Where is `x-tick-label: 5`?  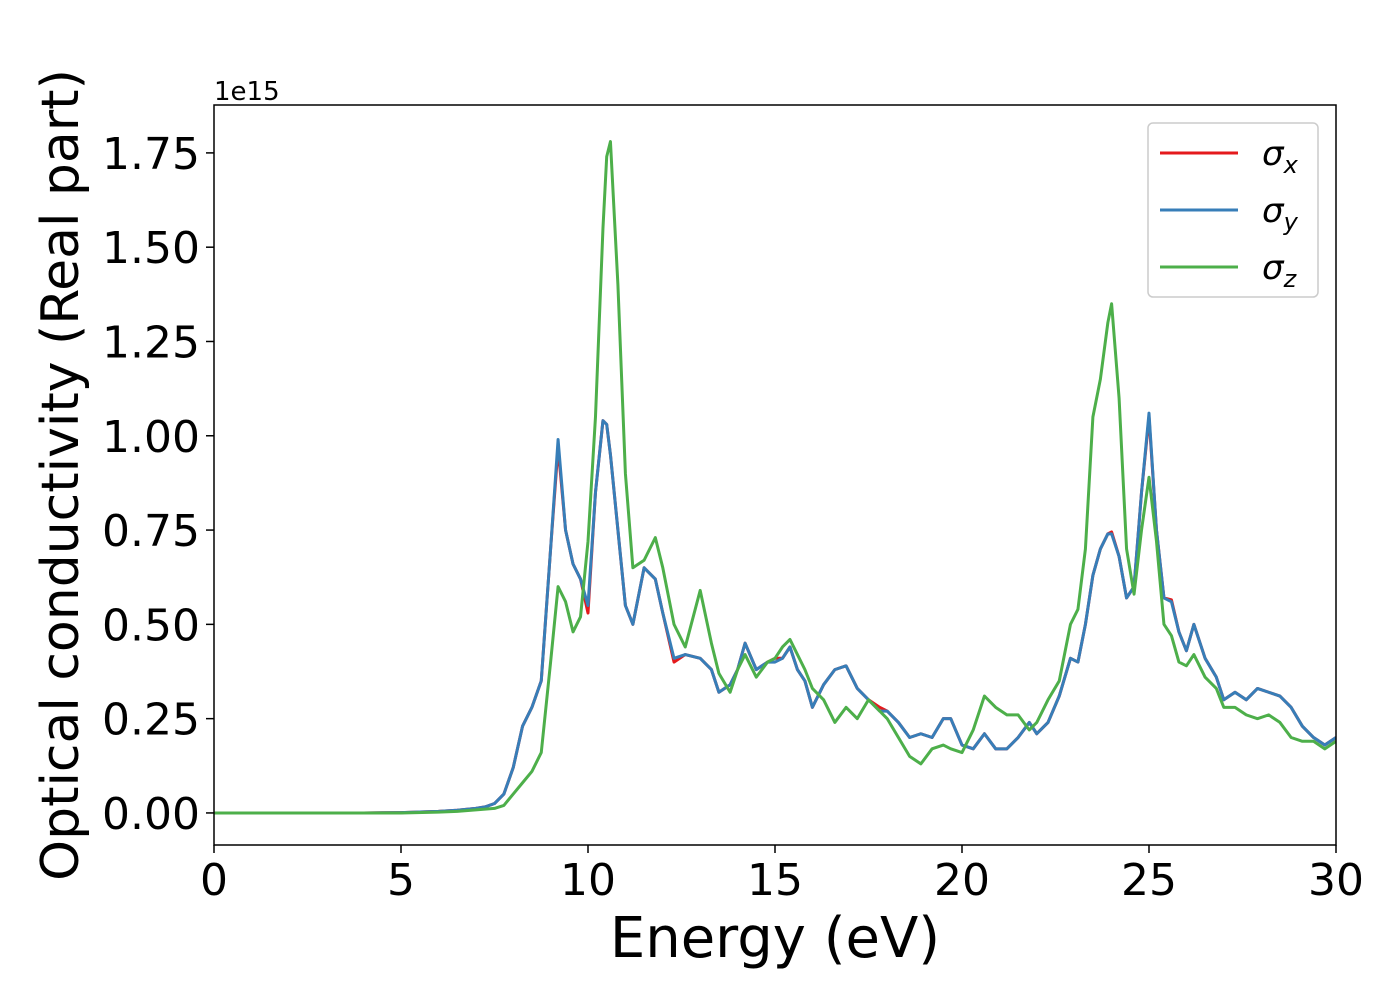 x-tick-label: 5 is located at coordinates (401, 880).